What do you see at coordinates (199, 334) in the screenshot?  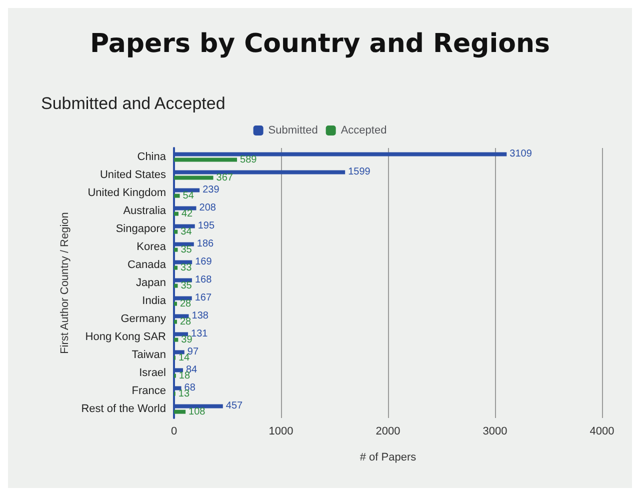 I see `data-label: 131` at bounding box center [199, 334].